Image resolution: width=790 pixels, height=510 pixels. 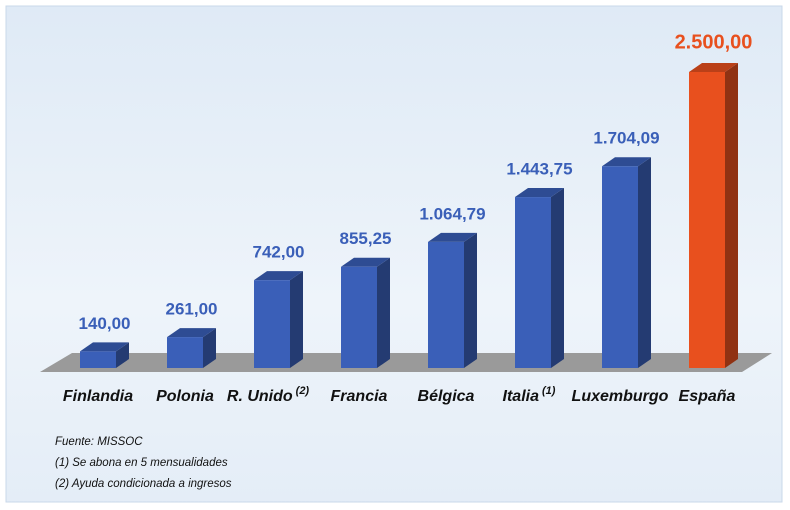 I want to click on value-label: 855,25, so click(x=366, y=238).